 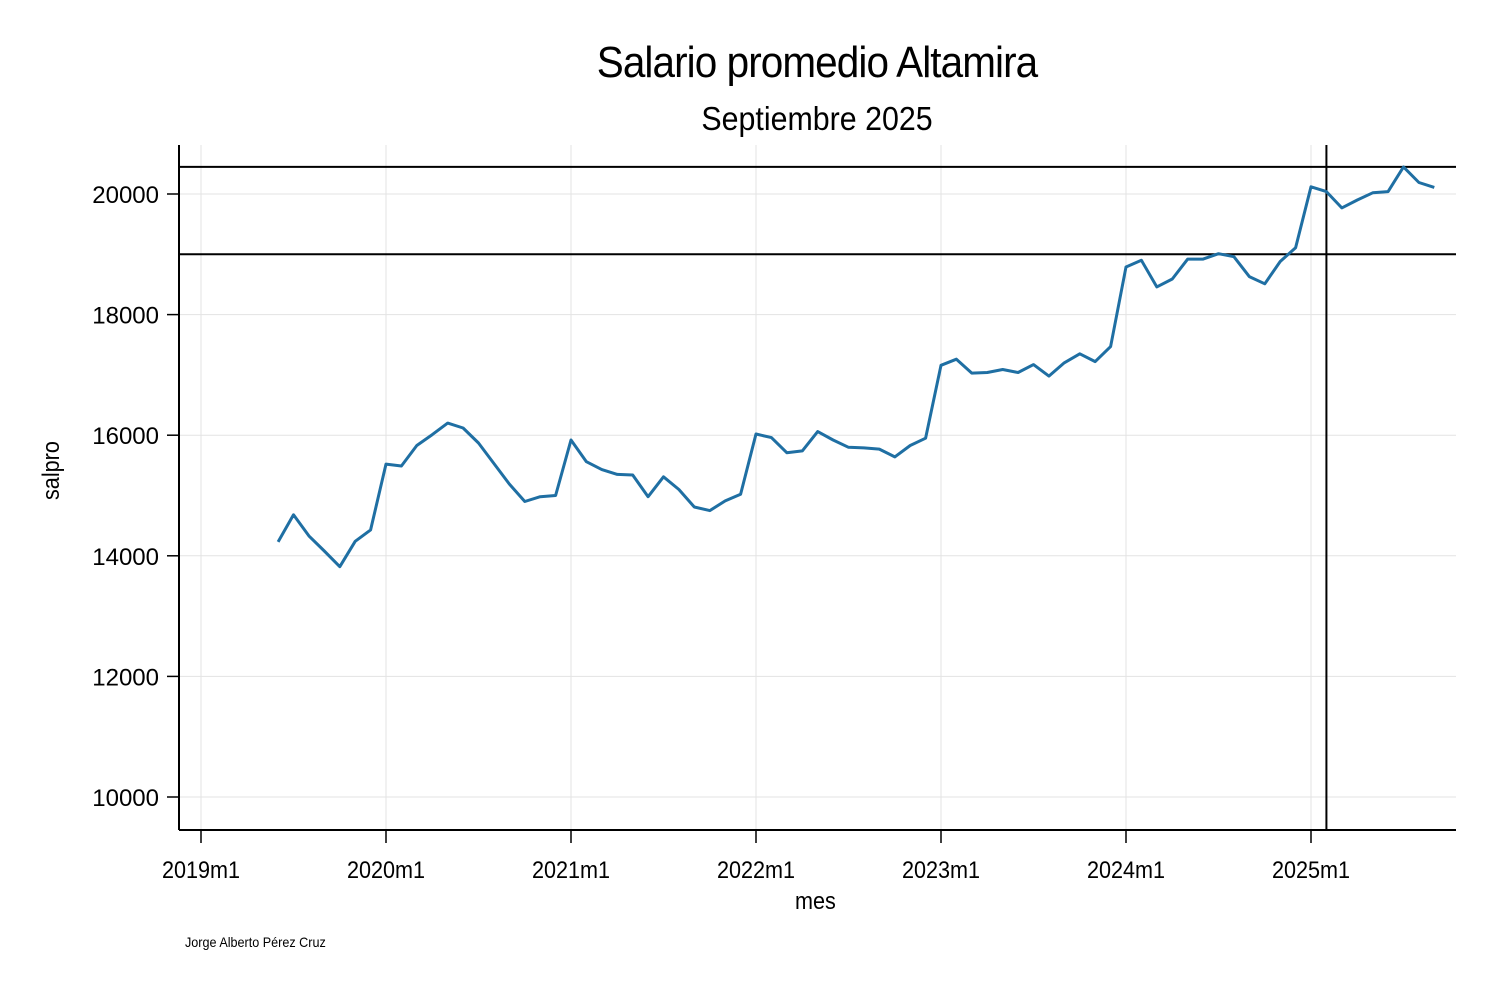 What do you see at coordinates (125, 436) in the screenshot?
I see `y-tick-label: 16000` at bounding box center [125, 436].